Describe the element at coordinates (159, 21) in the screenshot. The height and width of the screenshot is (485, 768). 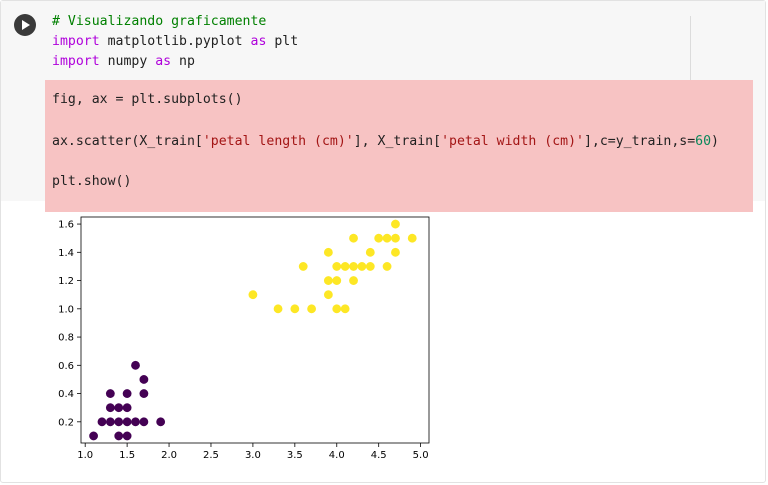
I see `code-line: # Visualizando graficamente` at that location.